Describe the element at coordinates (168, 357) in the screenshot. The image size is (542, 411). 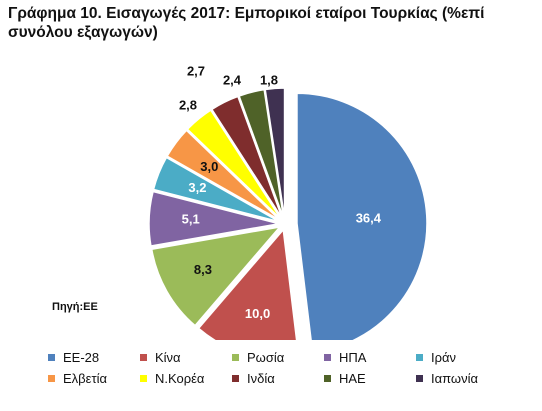
I see `legend-label: Κίνα` at that location.